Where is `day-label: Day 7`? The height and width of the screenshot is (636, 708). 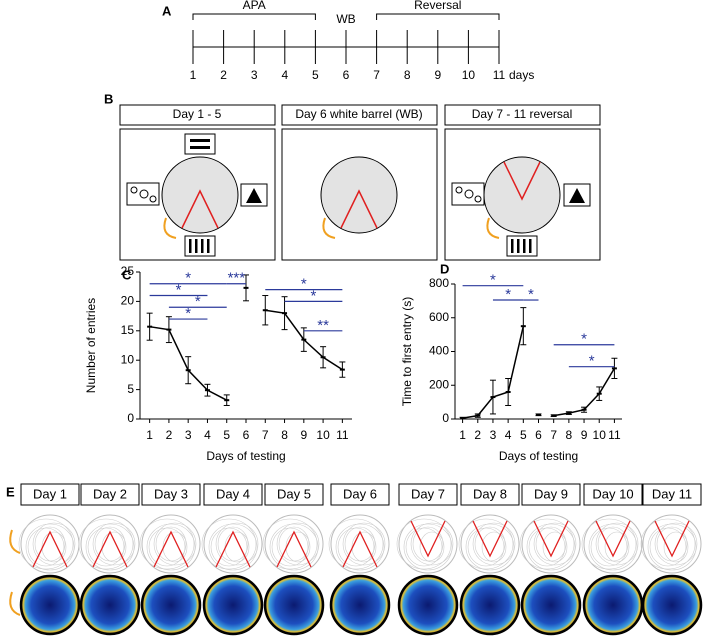 day-label: Day 7 is located at coordinates (428, 493).